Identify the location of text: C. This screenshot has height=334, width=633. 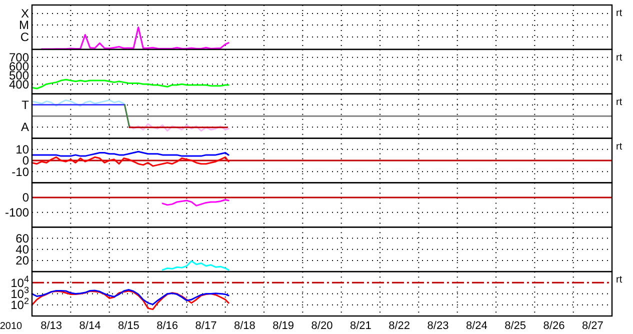
(25, 37).